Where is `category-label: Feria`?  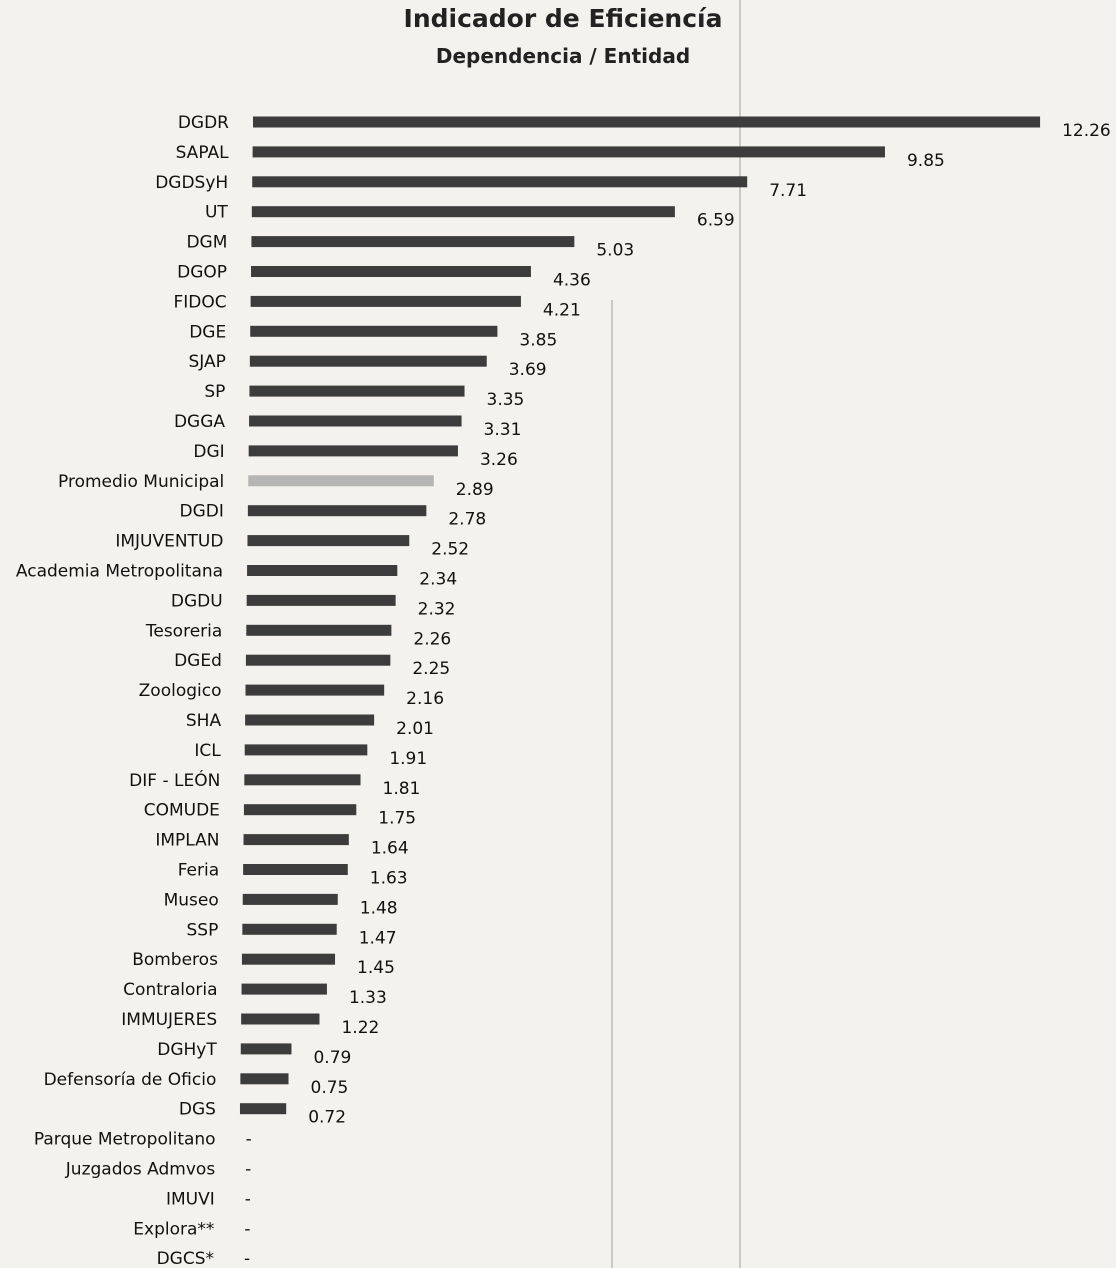
category-label: Feria is located at coordinates (198, 871).